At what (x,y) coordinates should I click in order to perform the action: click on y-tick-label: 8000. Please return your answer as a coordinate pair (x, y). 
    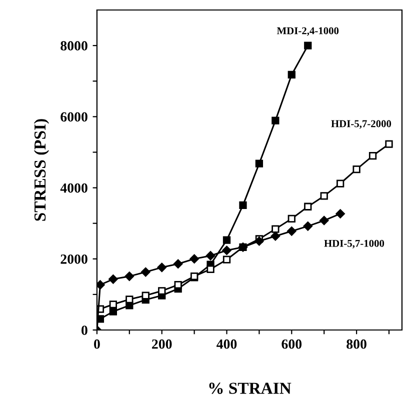
    Looking at the image, I should click on (74, 46).